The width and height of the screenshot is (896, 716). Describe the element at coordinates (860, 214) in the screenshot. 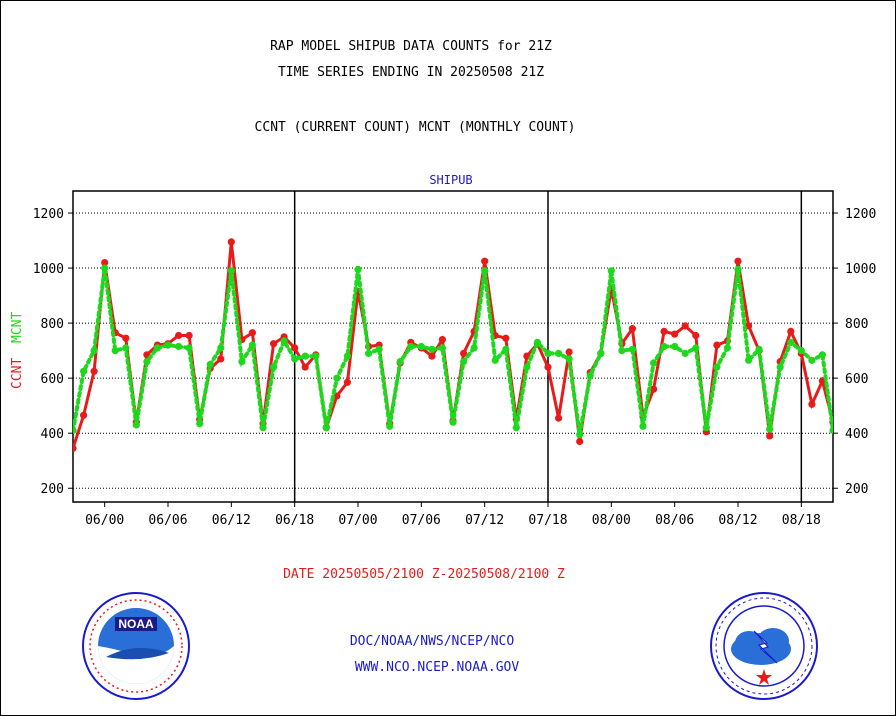

I see `y-tick-label-right: 1200` at that location.